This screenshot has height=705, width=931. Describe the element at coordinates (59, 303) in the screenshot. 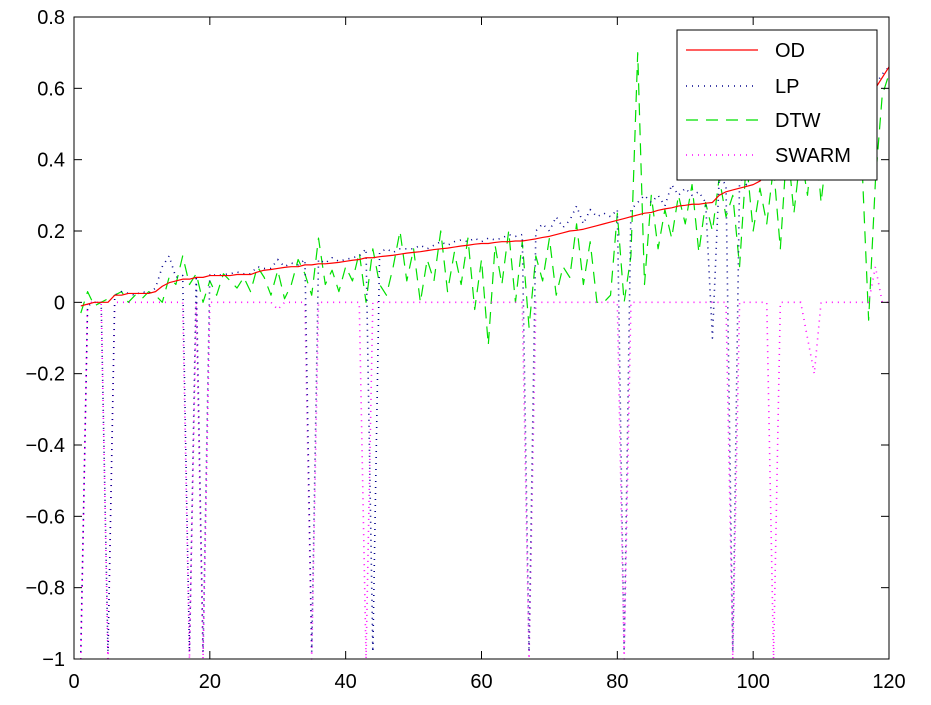

I see `y-tick-label: 0` at that location.